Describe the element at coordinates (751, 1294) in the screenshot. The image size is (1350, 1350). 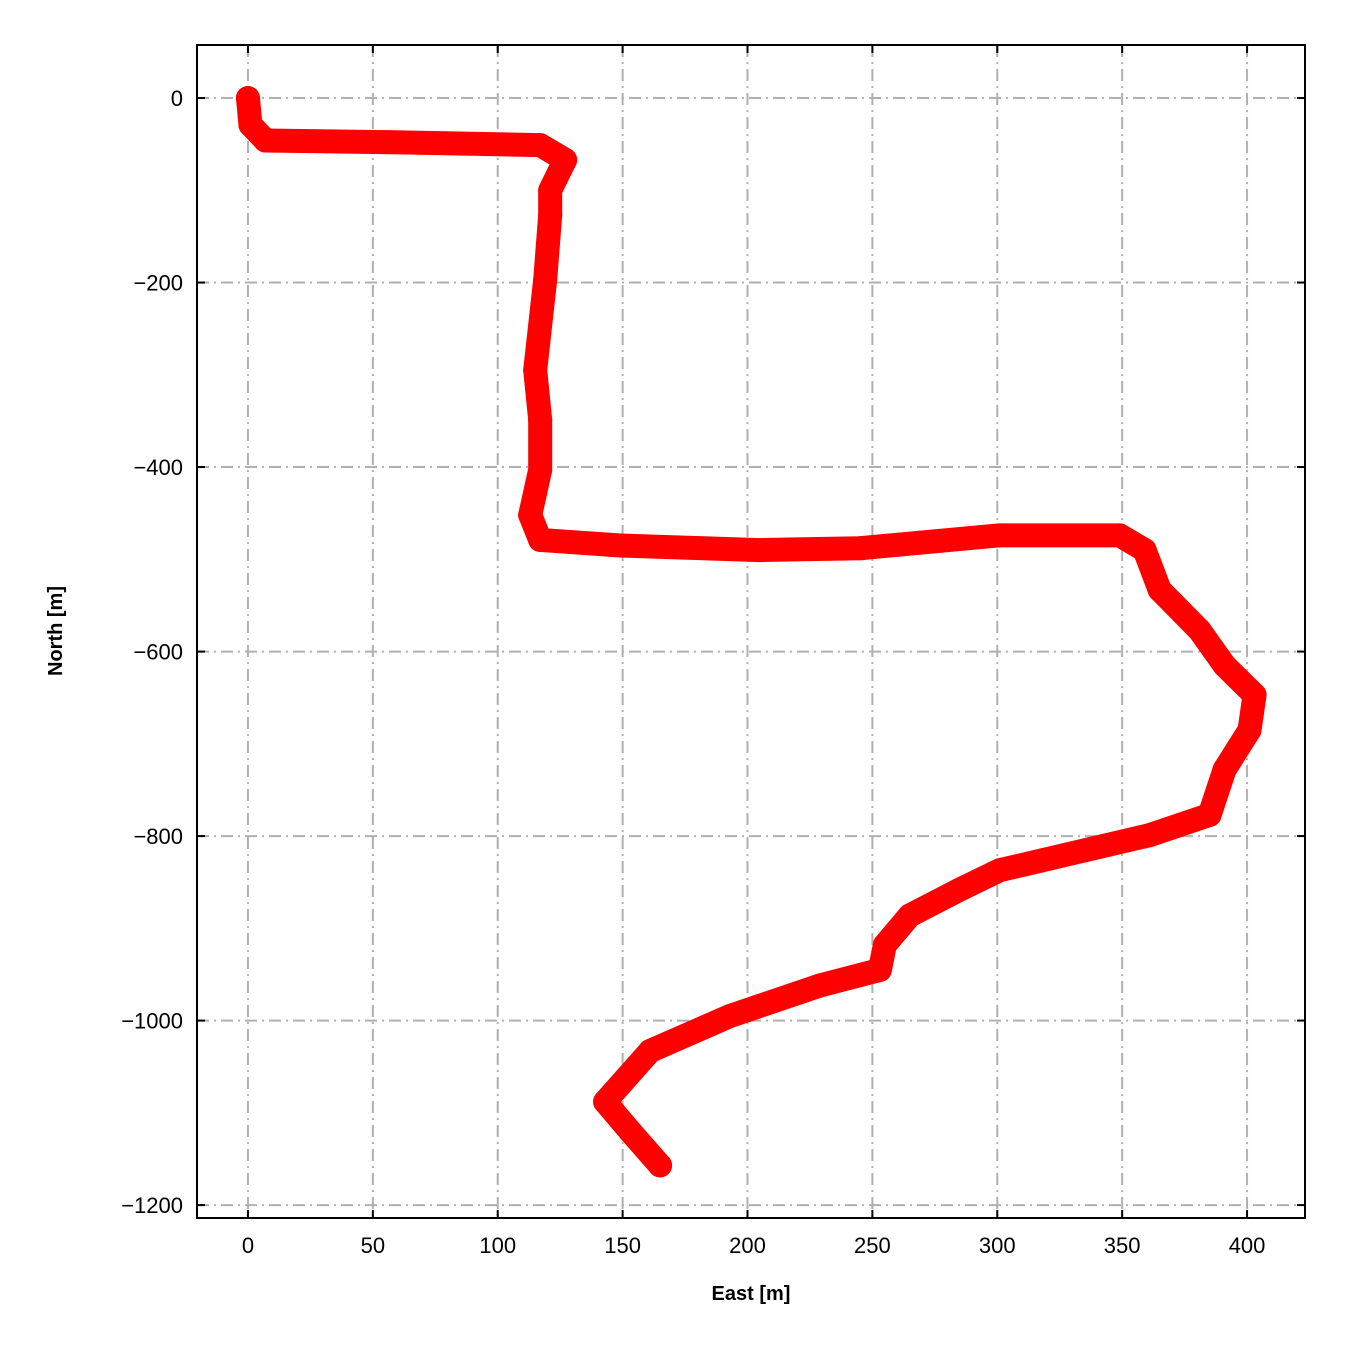
I see `x-axis-label: East [m]` at that location.